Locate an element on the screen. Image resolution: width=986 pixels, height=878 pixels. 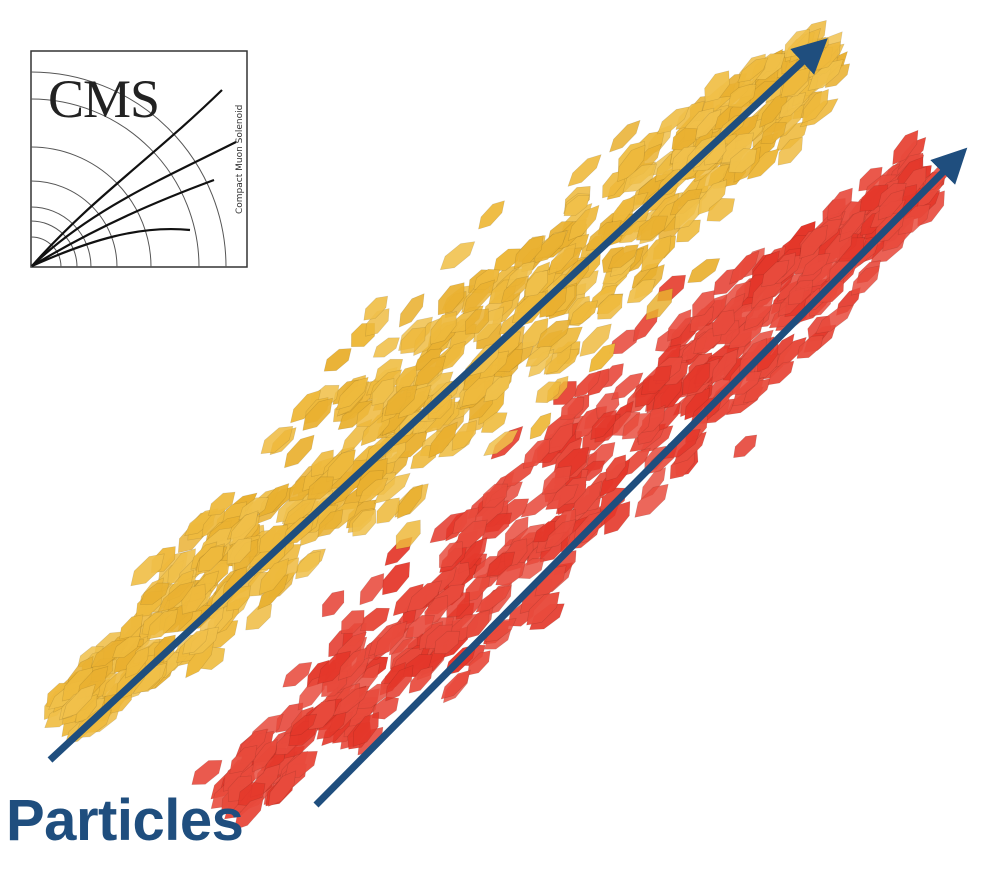
cms-logo-graphic is located at coordinates (139, 159).